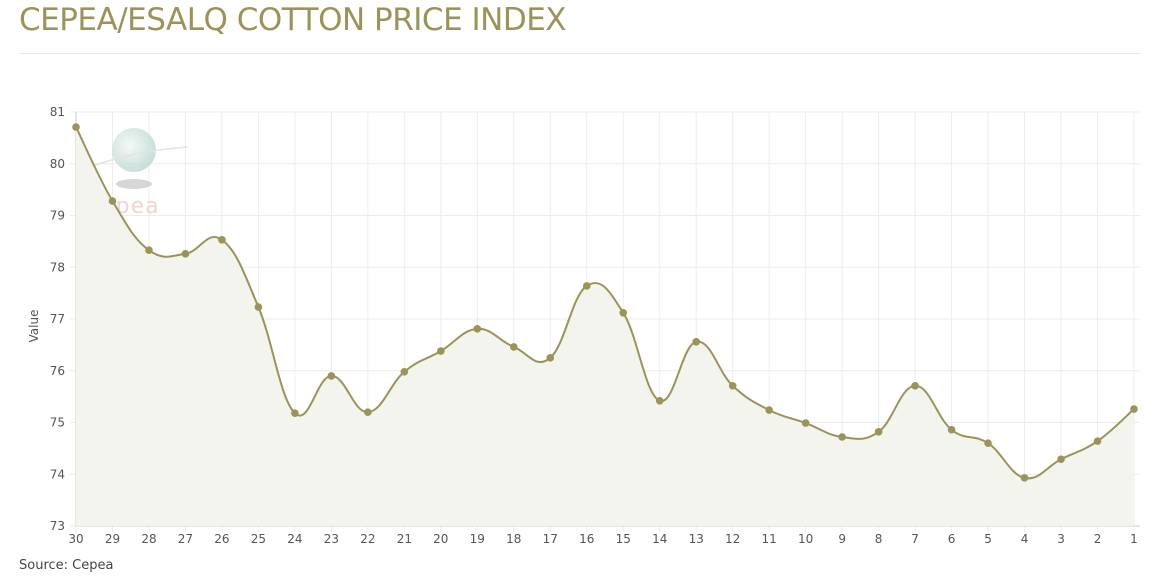 The height and width of the screenshot is (588, 1167). What do you see at coordinates (258, 539) in the screenshot?
I see `x-tick-label: 25` at bounding box center [258, 539].